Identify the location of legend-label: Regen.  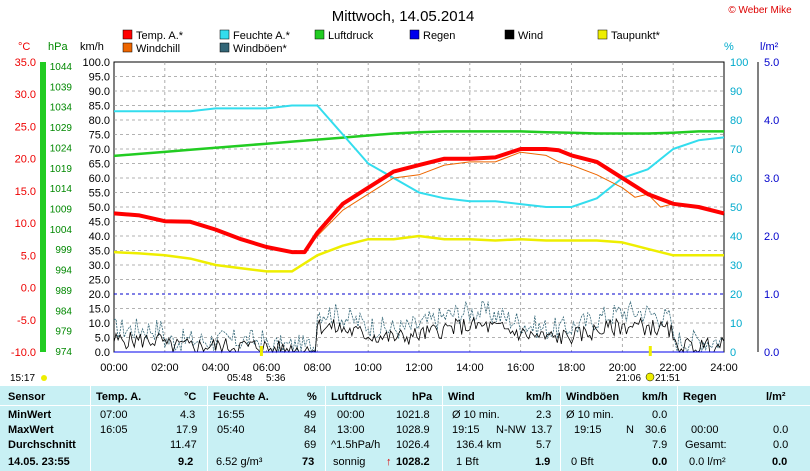
(439, 36).